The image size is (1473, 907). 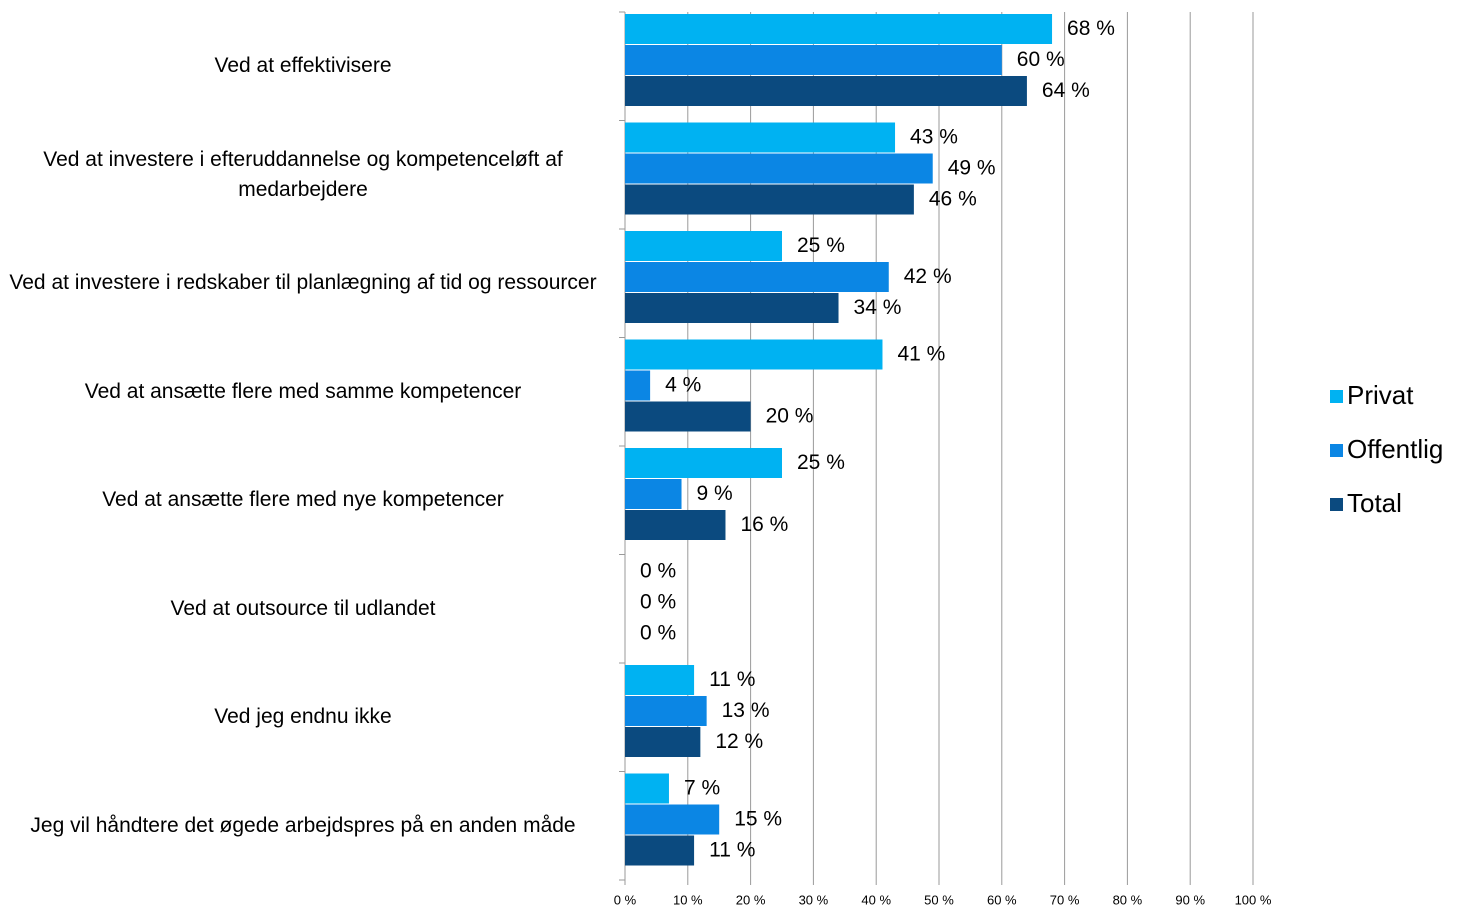 I want to click on value-label: 12 %, so click(x=739, y=741).